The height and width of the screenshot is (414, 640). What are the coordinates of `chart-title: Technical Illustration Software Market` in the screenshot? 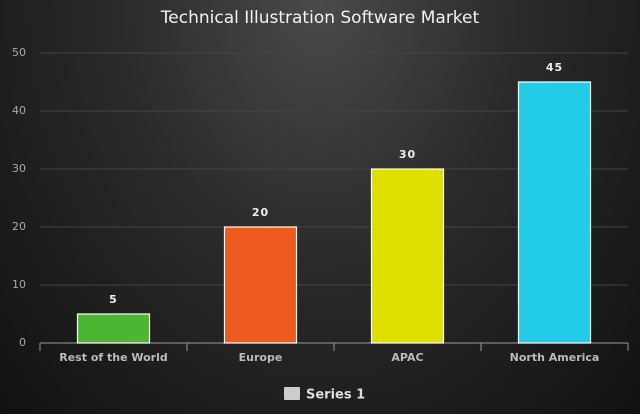 It's located at (320, 18).